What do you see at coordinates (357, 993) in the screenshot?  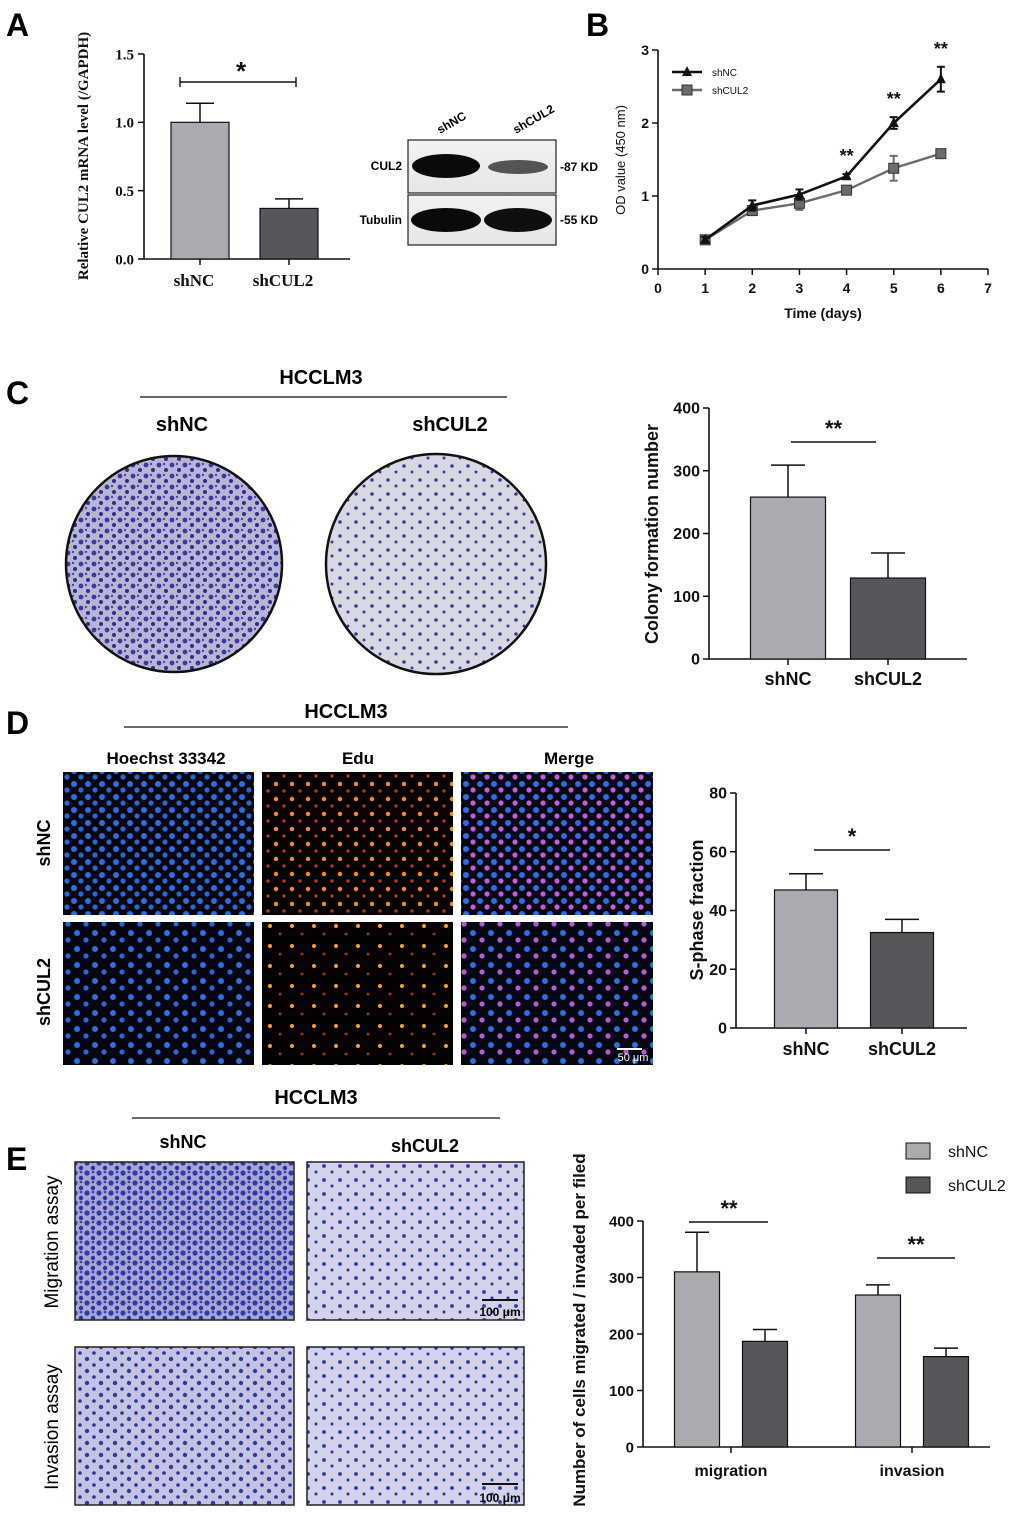 I see `img-edu-shcul2` at bounding box center [357, 993].